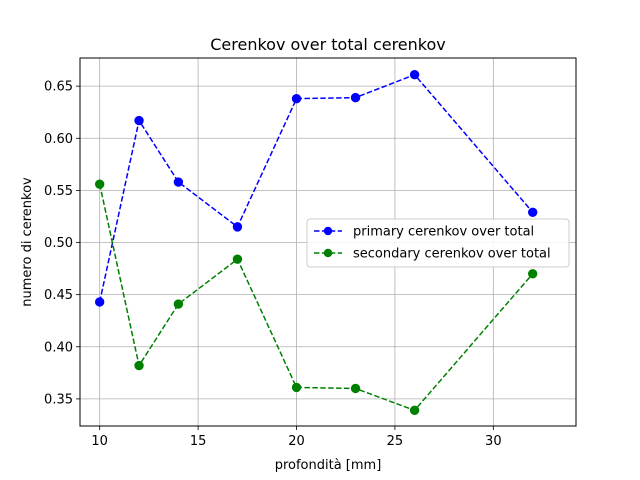 The height and width of the screenshot is (480, 640). Describe the element at coordinates (198, 441) in the screenshot. I see `x-tick-label: 15` at that location.